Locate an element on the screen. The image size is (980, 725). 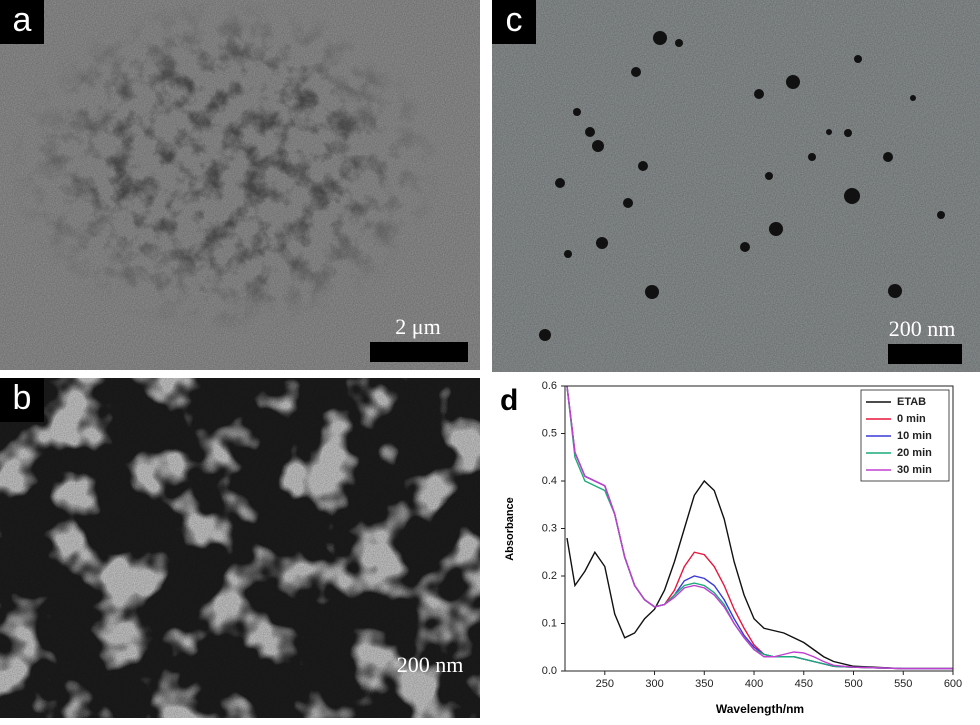
y-tick-label: 0.2 is located at coordinates (549, 576).